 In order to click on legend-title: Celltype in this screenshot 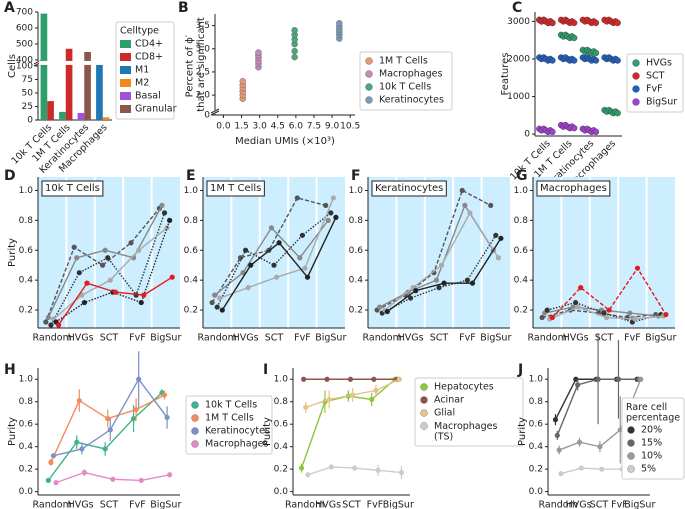, I will do `click(139, 31)`.